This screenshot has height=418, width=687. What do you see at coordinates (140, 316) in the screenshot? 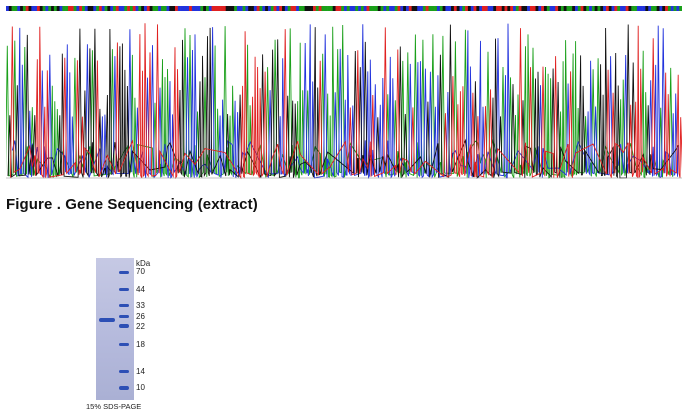
I see `marker-label-26: 26` at bounding box center [140, 316].